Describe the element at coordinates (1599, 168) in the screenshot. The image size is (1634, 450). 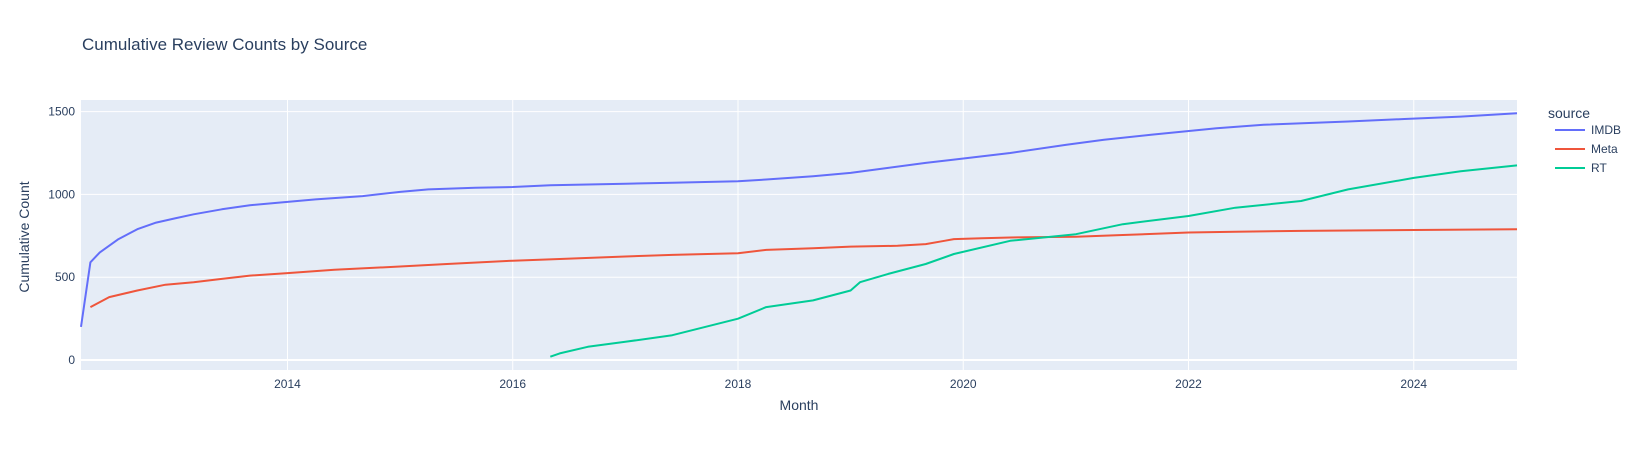
I see `legend-label: RT` at that location.